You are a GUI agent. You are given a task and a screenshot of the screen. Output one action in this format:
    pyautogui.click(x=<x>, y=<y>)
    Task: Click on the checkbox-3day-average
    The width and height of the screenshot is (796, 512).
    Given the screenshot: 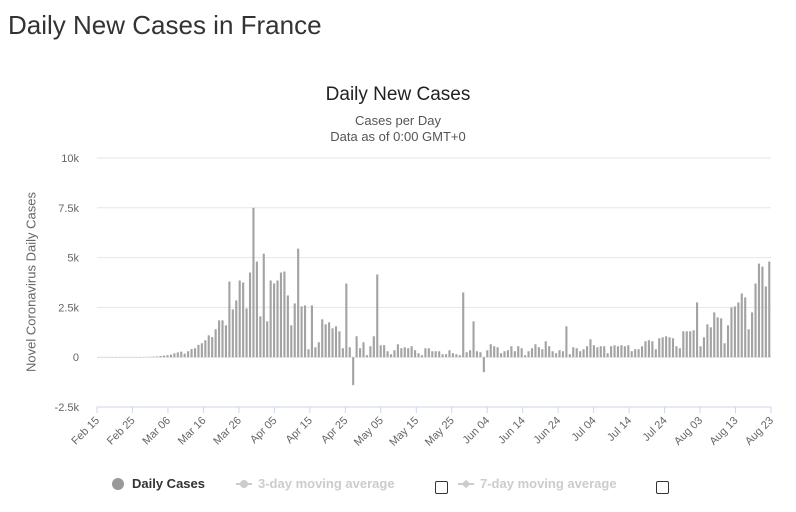 What is the action you would take?
    pyautogui.click(x=441, y=487)
    